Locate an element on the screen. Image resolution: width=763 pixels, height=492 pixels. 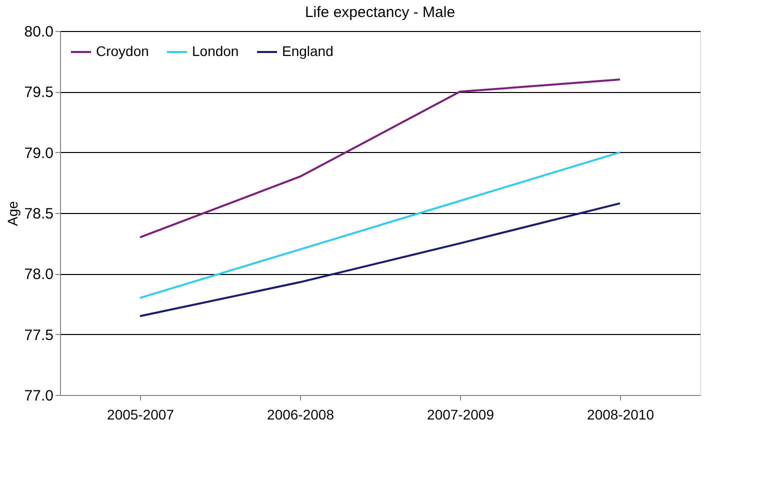
y-tick-label: 78.5 is located at coordinates (39, 214).